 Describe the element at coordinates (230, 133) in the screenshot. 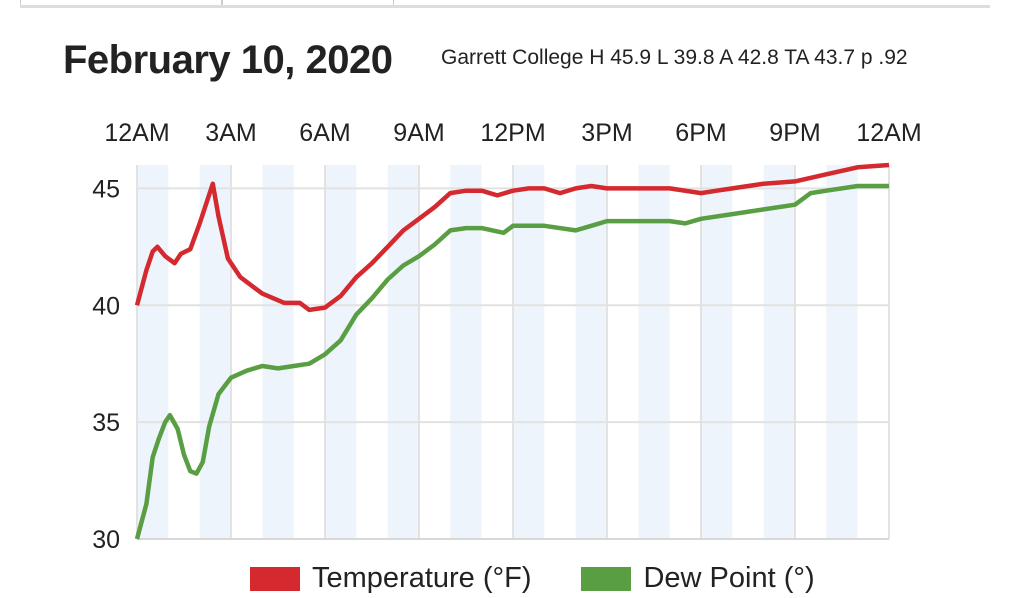

I see `x-tick-label: 3AM` at that location.